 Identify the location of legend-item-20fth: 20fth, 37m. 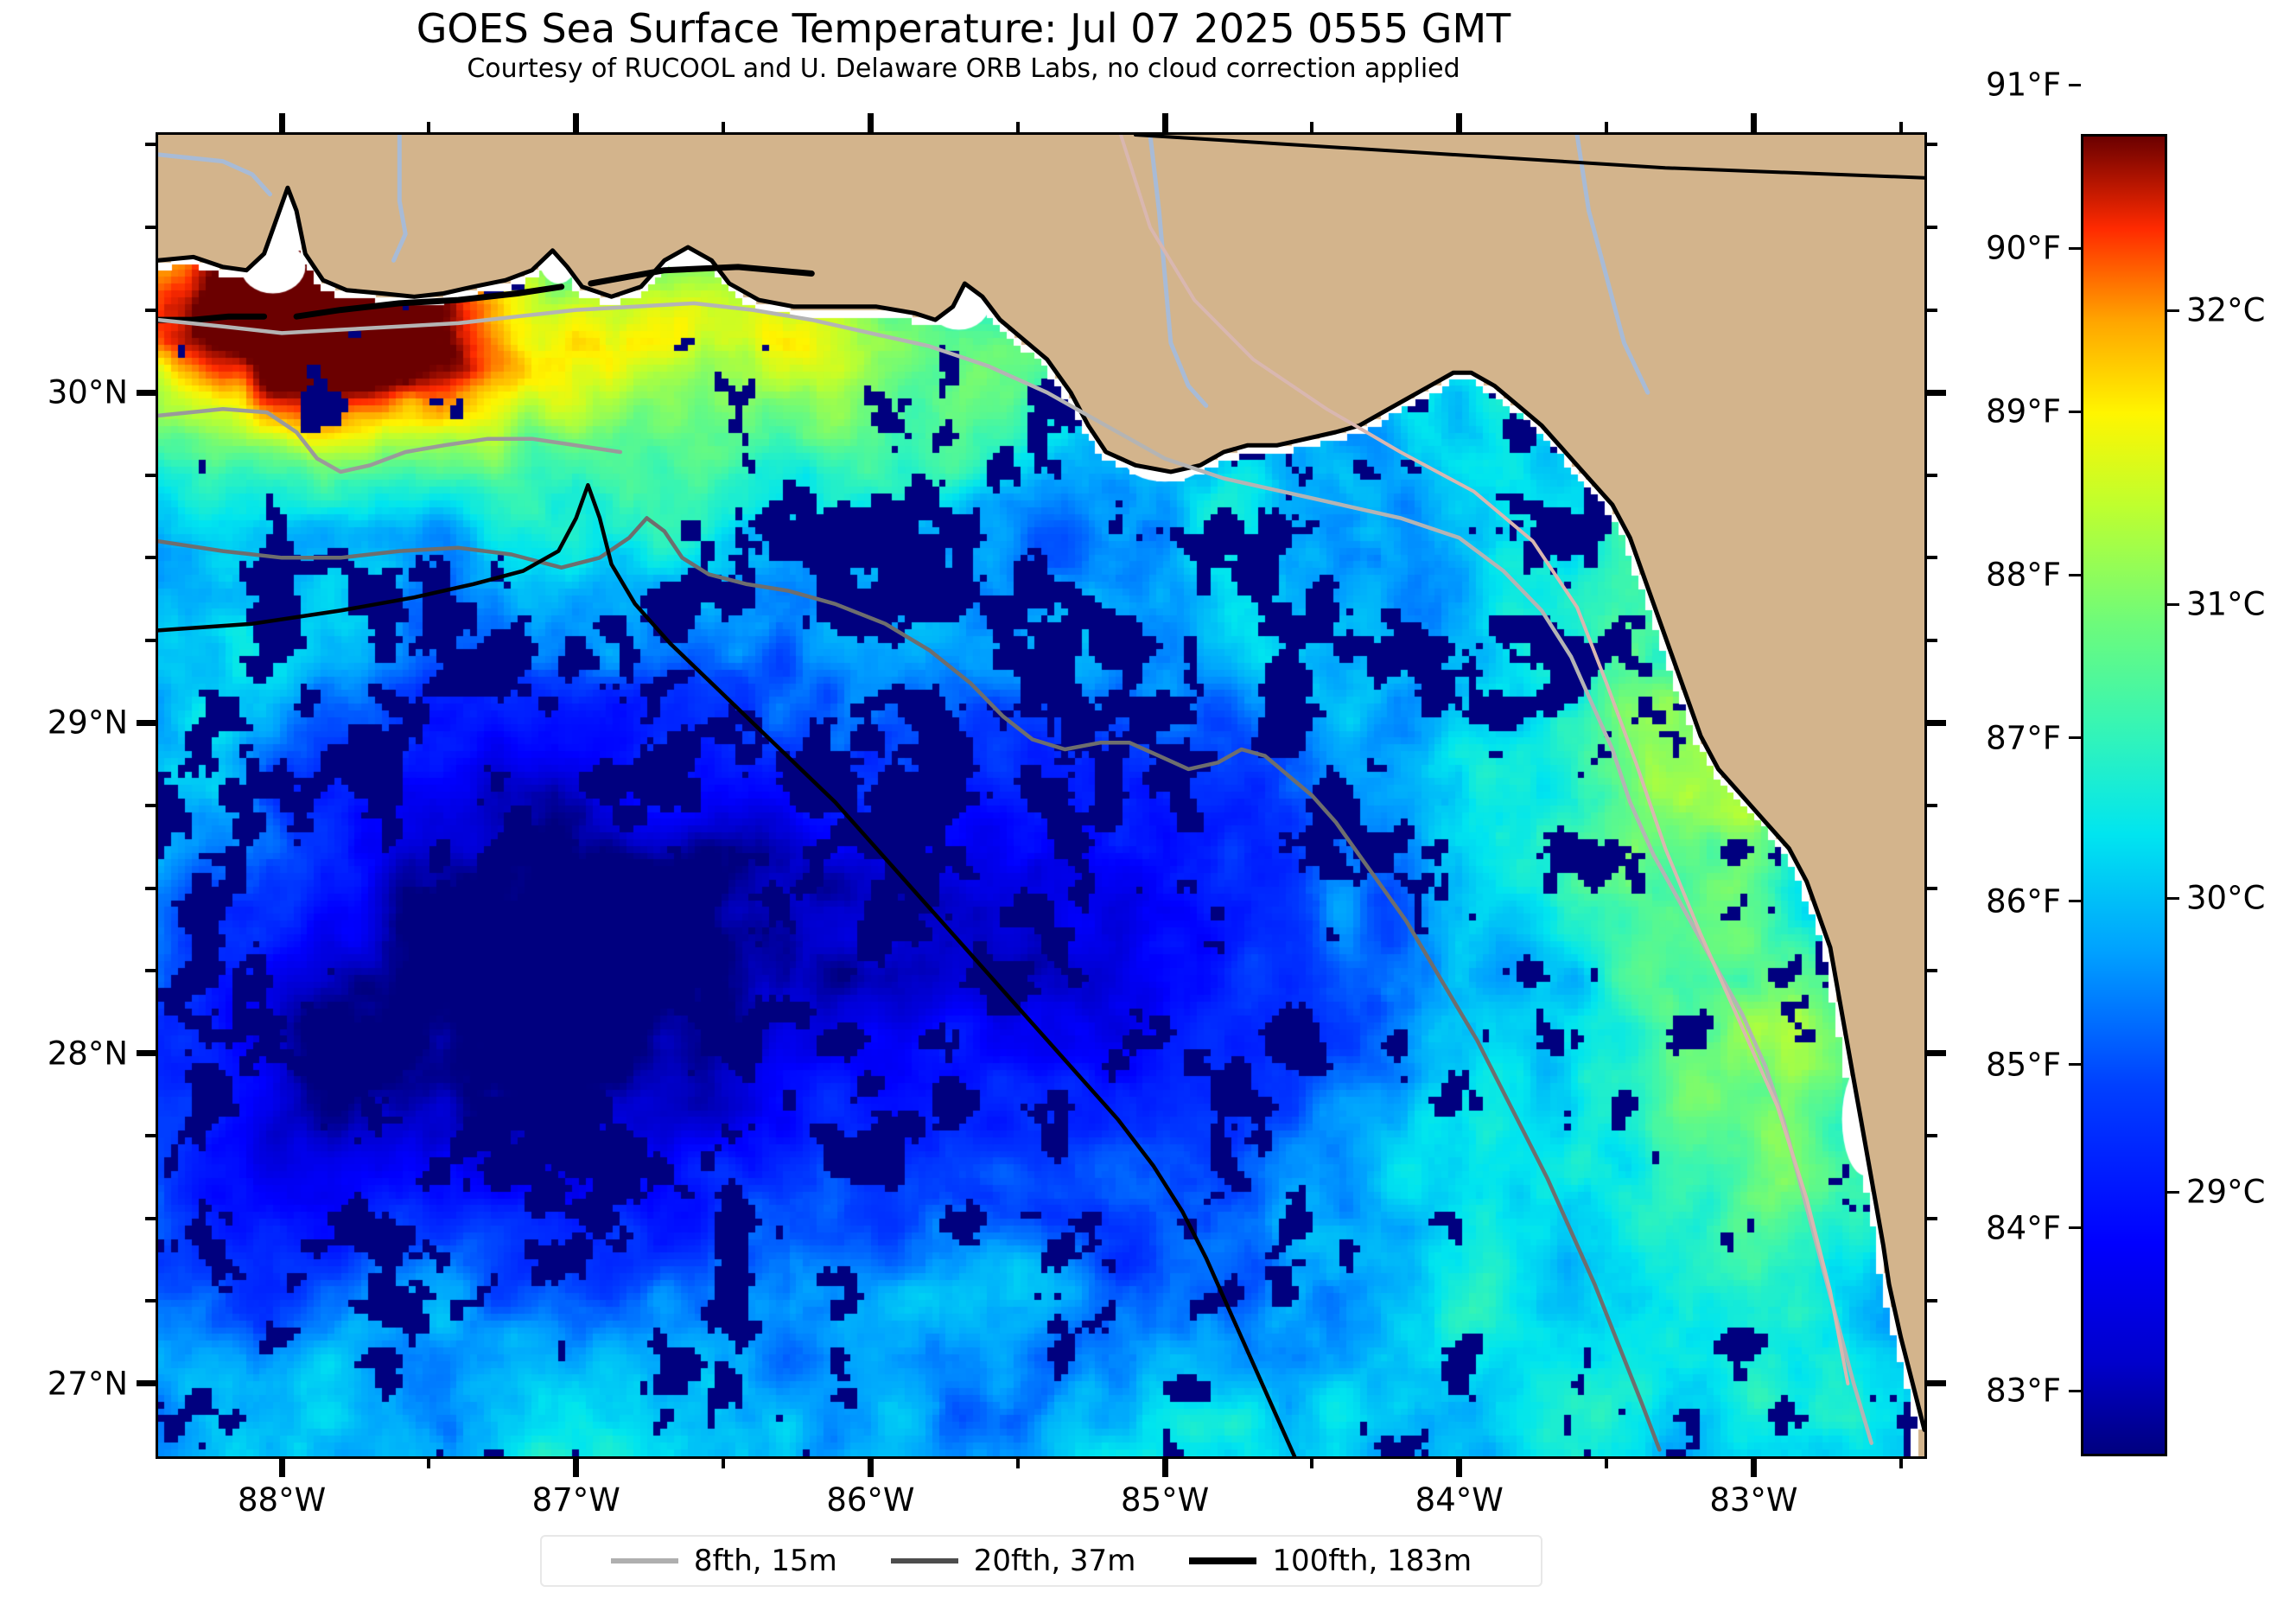
(1013, 1561).